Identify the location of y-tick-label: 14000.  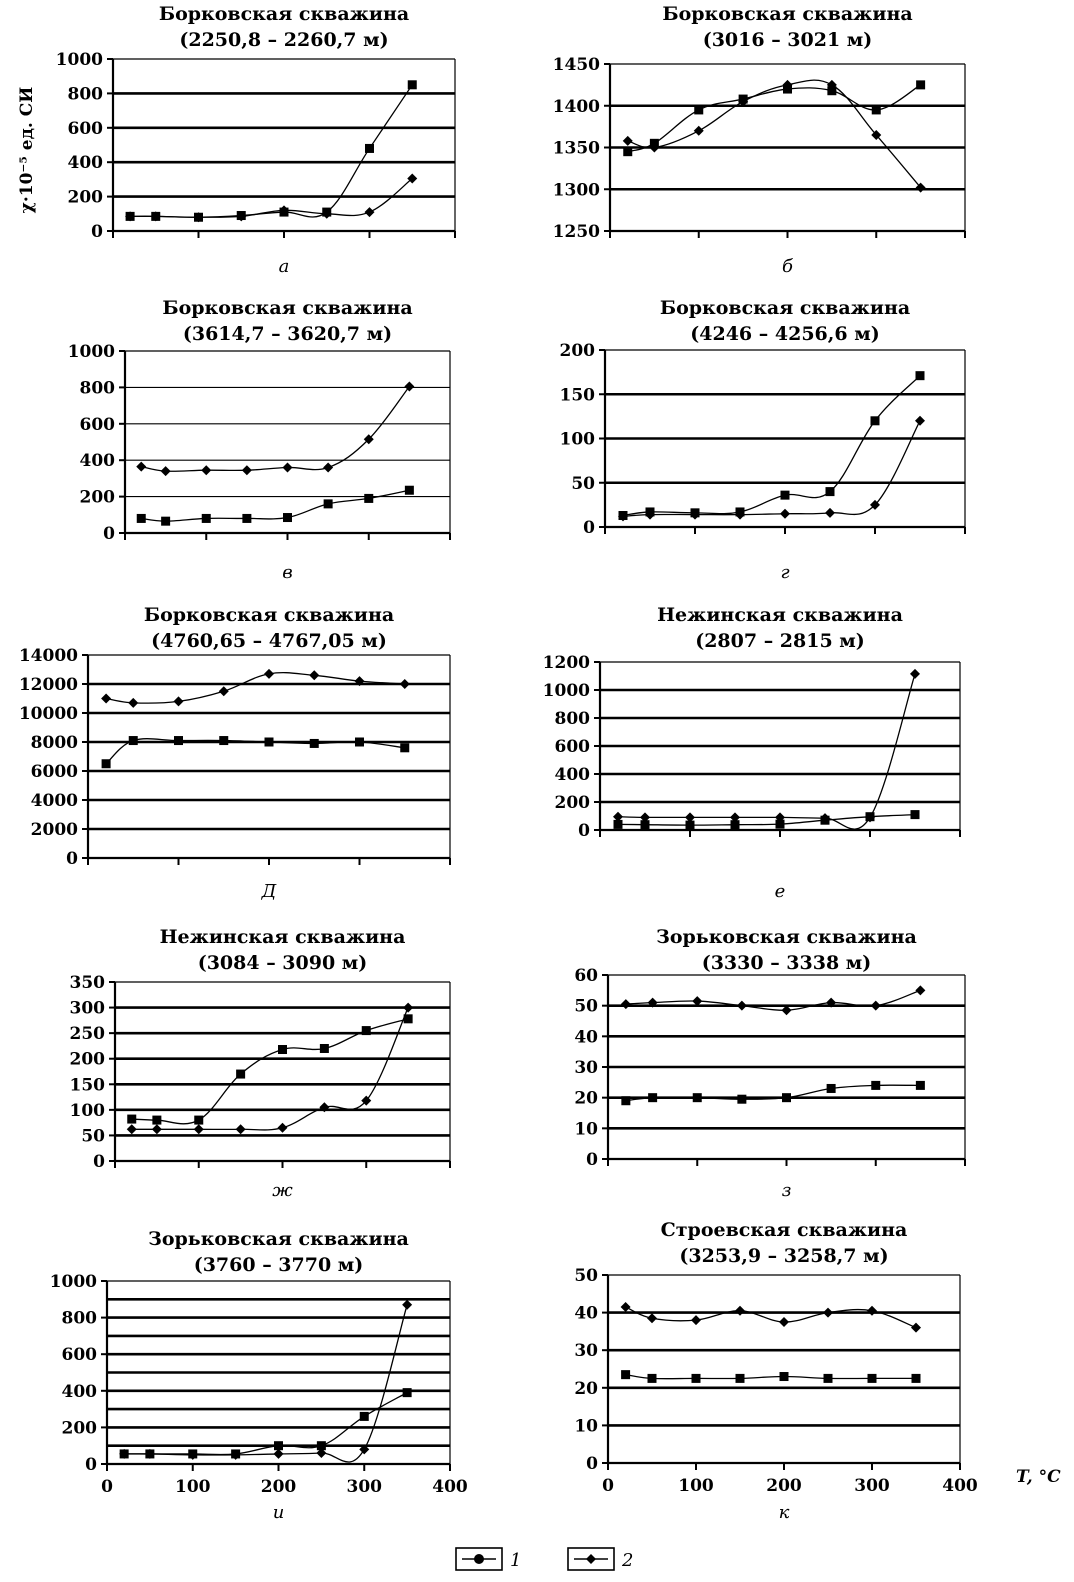
(48, 656).